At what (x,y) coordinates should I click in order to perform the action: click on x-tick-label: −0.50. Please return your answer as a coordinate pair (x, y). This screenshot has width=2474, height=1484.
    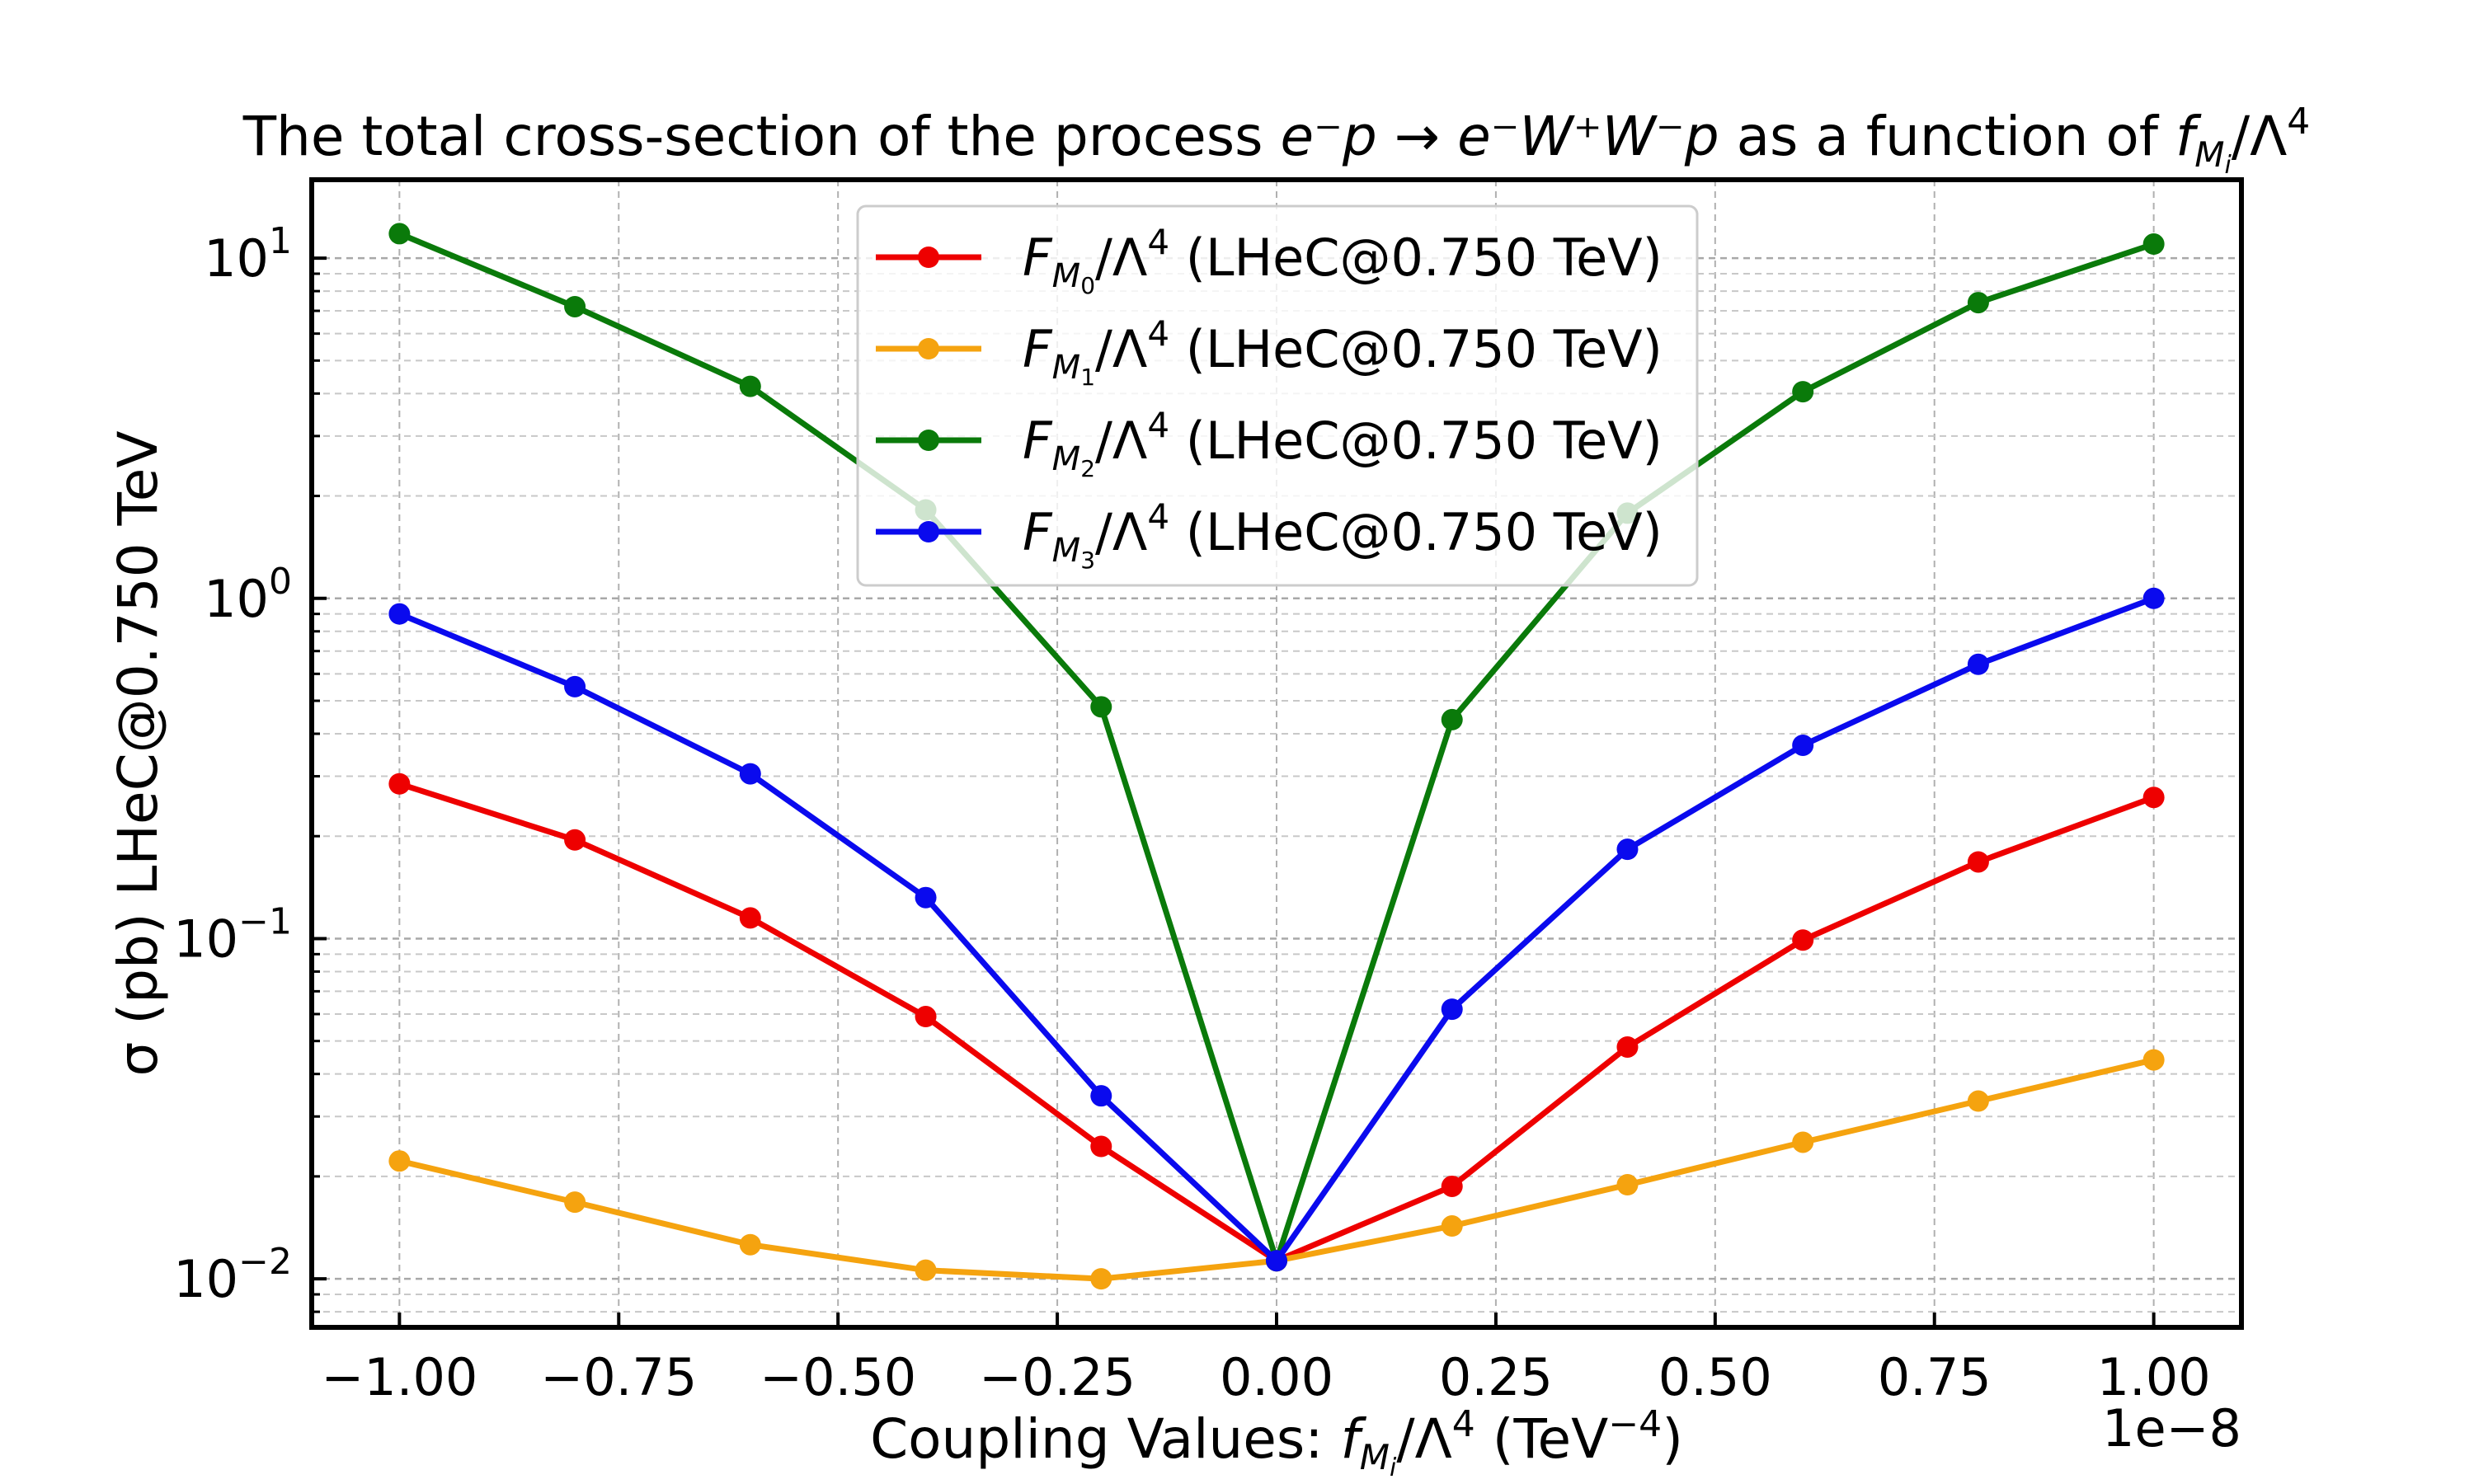
    Looking at the image, I should click on (838, 1377).